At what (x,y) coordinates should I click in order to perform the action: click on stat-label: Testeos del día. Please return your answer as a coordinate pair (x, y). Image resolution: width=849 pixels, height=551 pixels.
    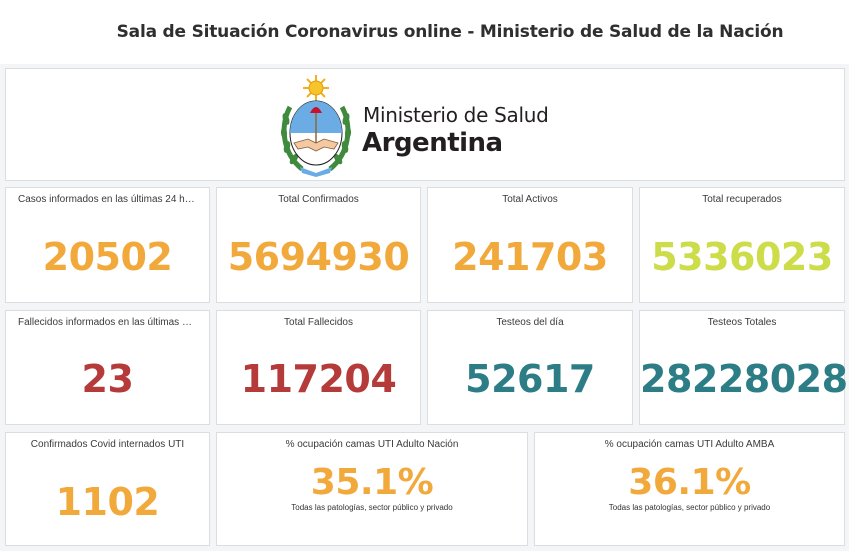
    Looking at the image, I should click on (530, 322).